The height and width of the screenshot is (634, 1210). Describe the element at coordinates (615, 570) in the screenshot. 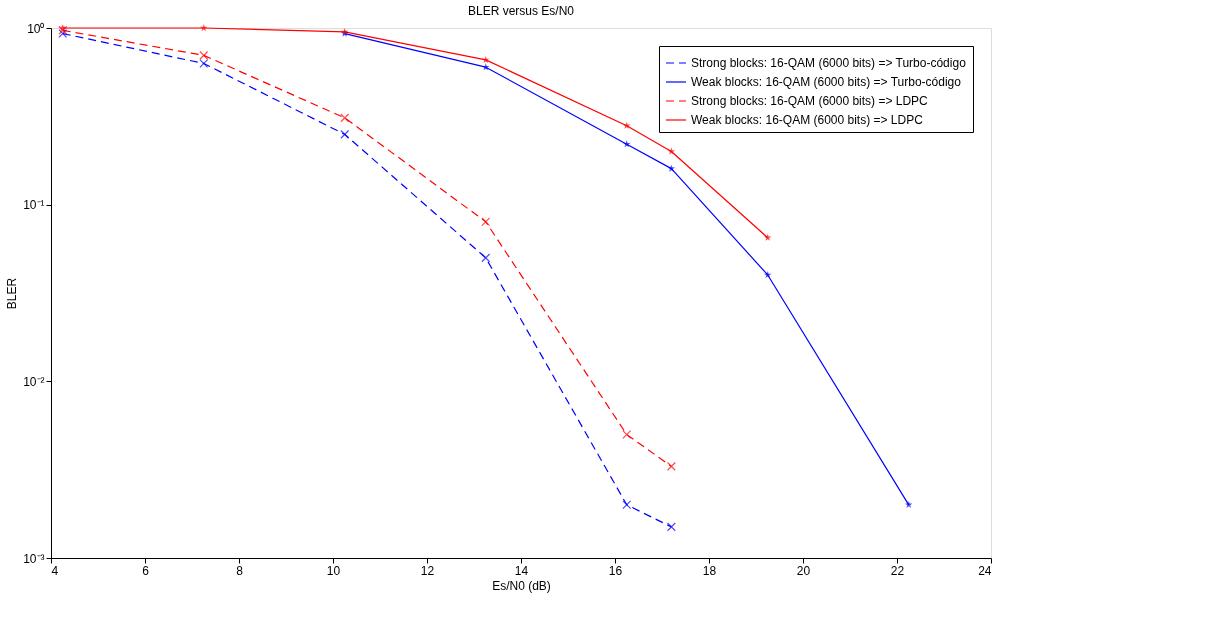

I see `x-tick-label: 16` at that location.